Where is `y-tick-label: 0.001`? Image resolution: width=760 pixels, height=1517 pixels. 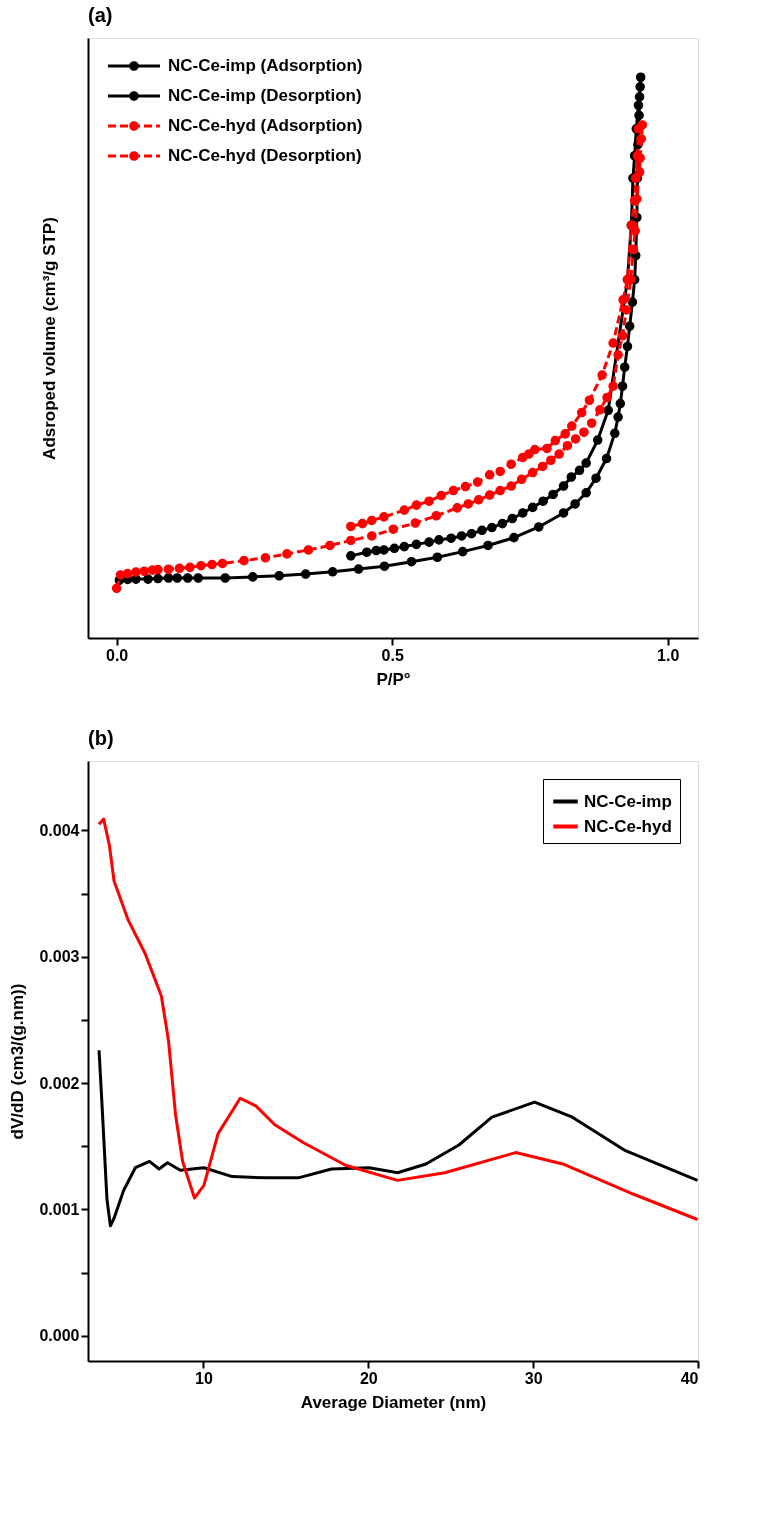
y-tick-label: 0.001 is located at coordinates (59, 1209).